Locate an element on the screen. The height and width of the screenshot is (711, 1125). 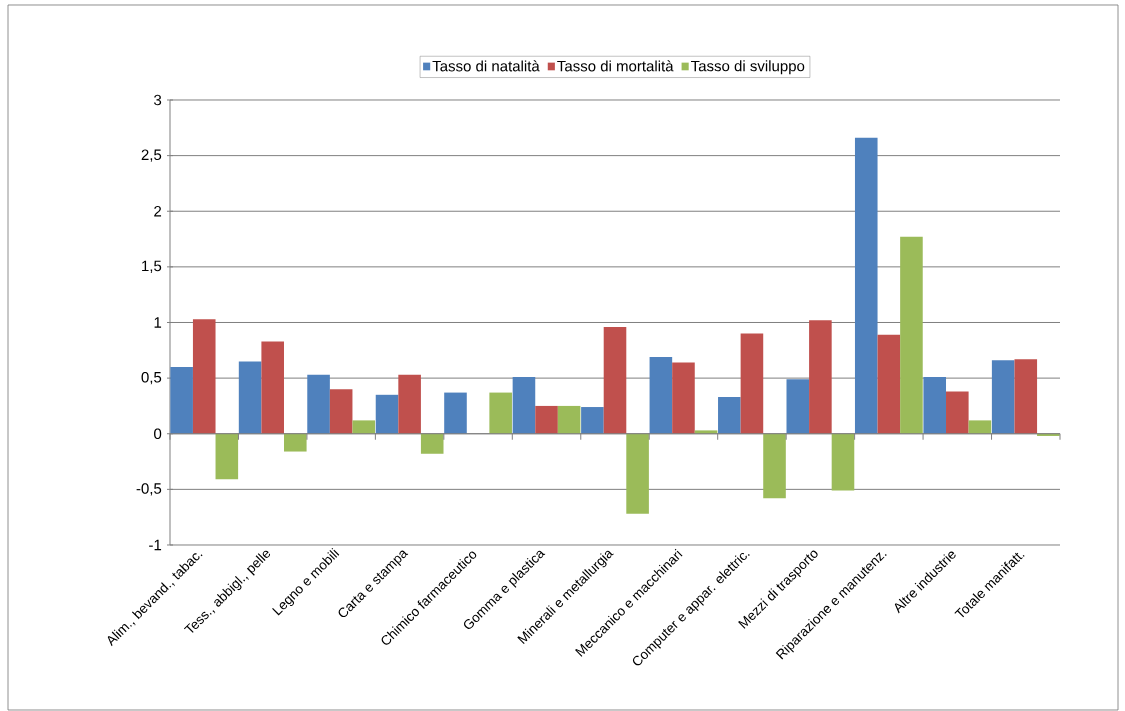
legend-label: Tasso di mortalità is located at coordinates (615, 66).